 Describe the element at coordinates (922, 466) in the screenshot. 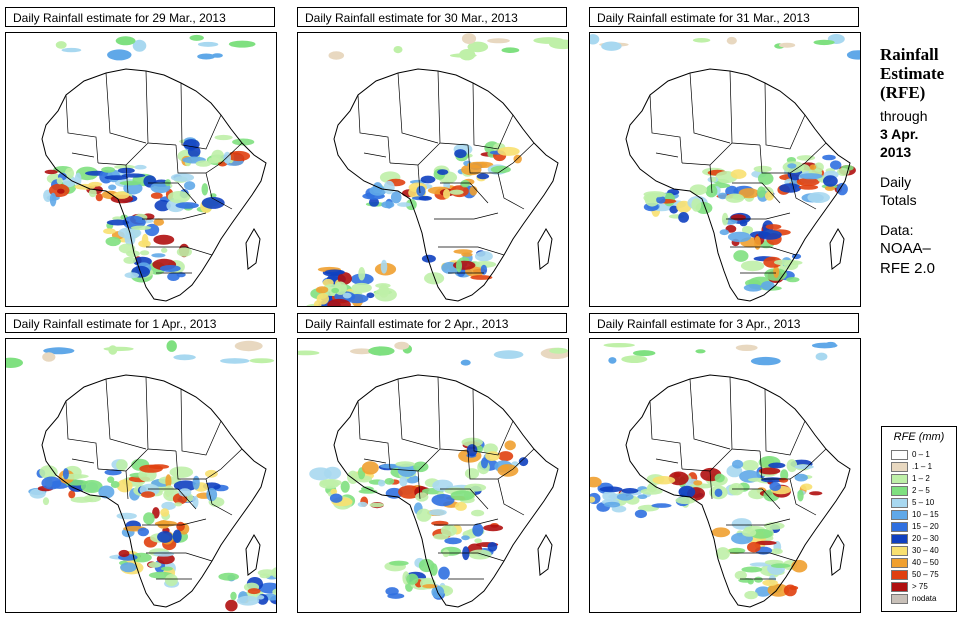

I see `legend-item: .1 – 1` at that location.